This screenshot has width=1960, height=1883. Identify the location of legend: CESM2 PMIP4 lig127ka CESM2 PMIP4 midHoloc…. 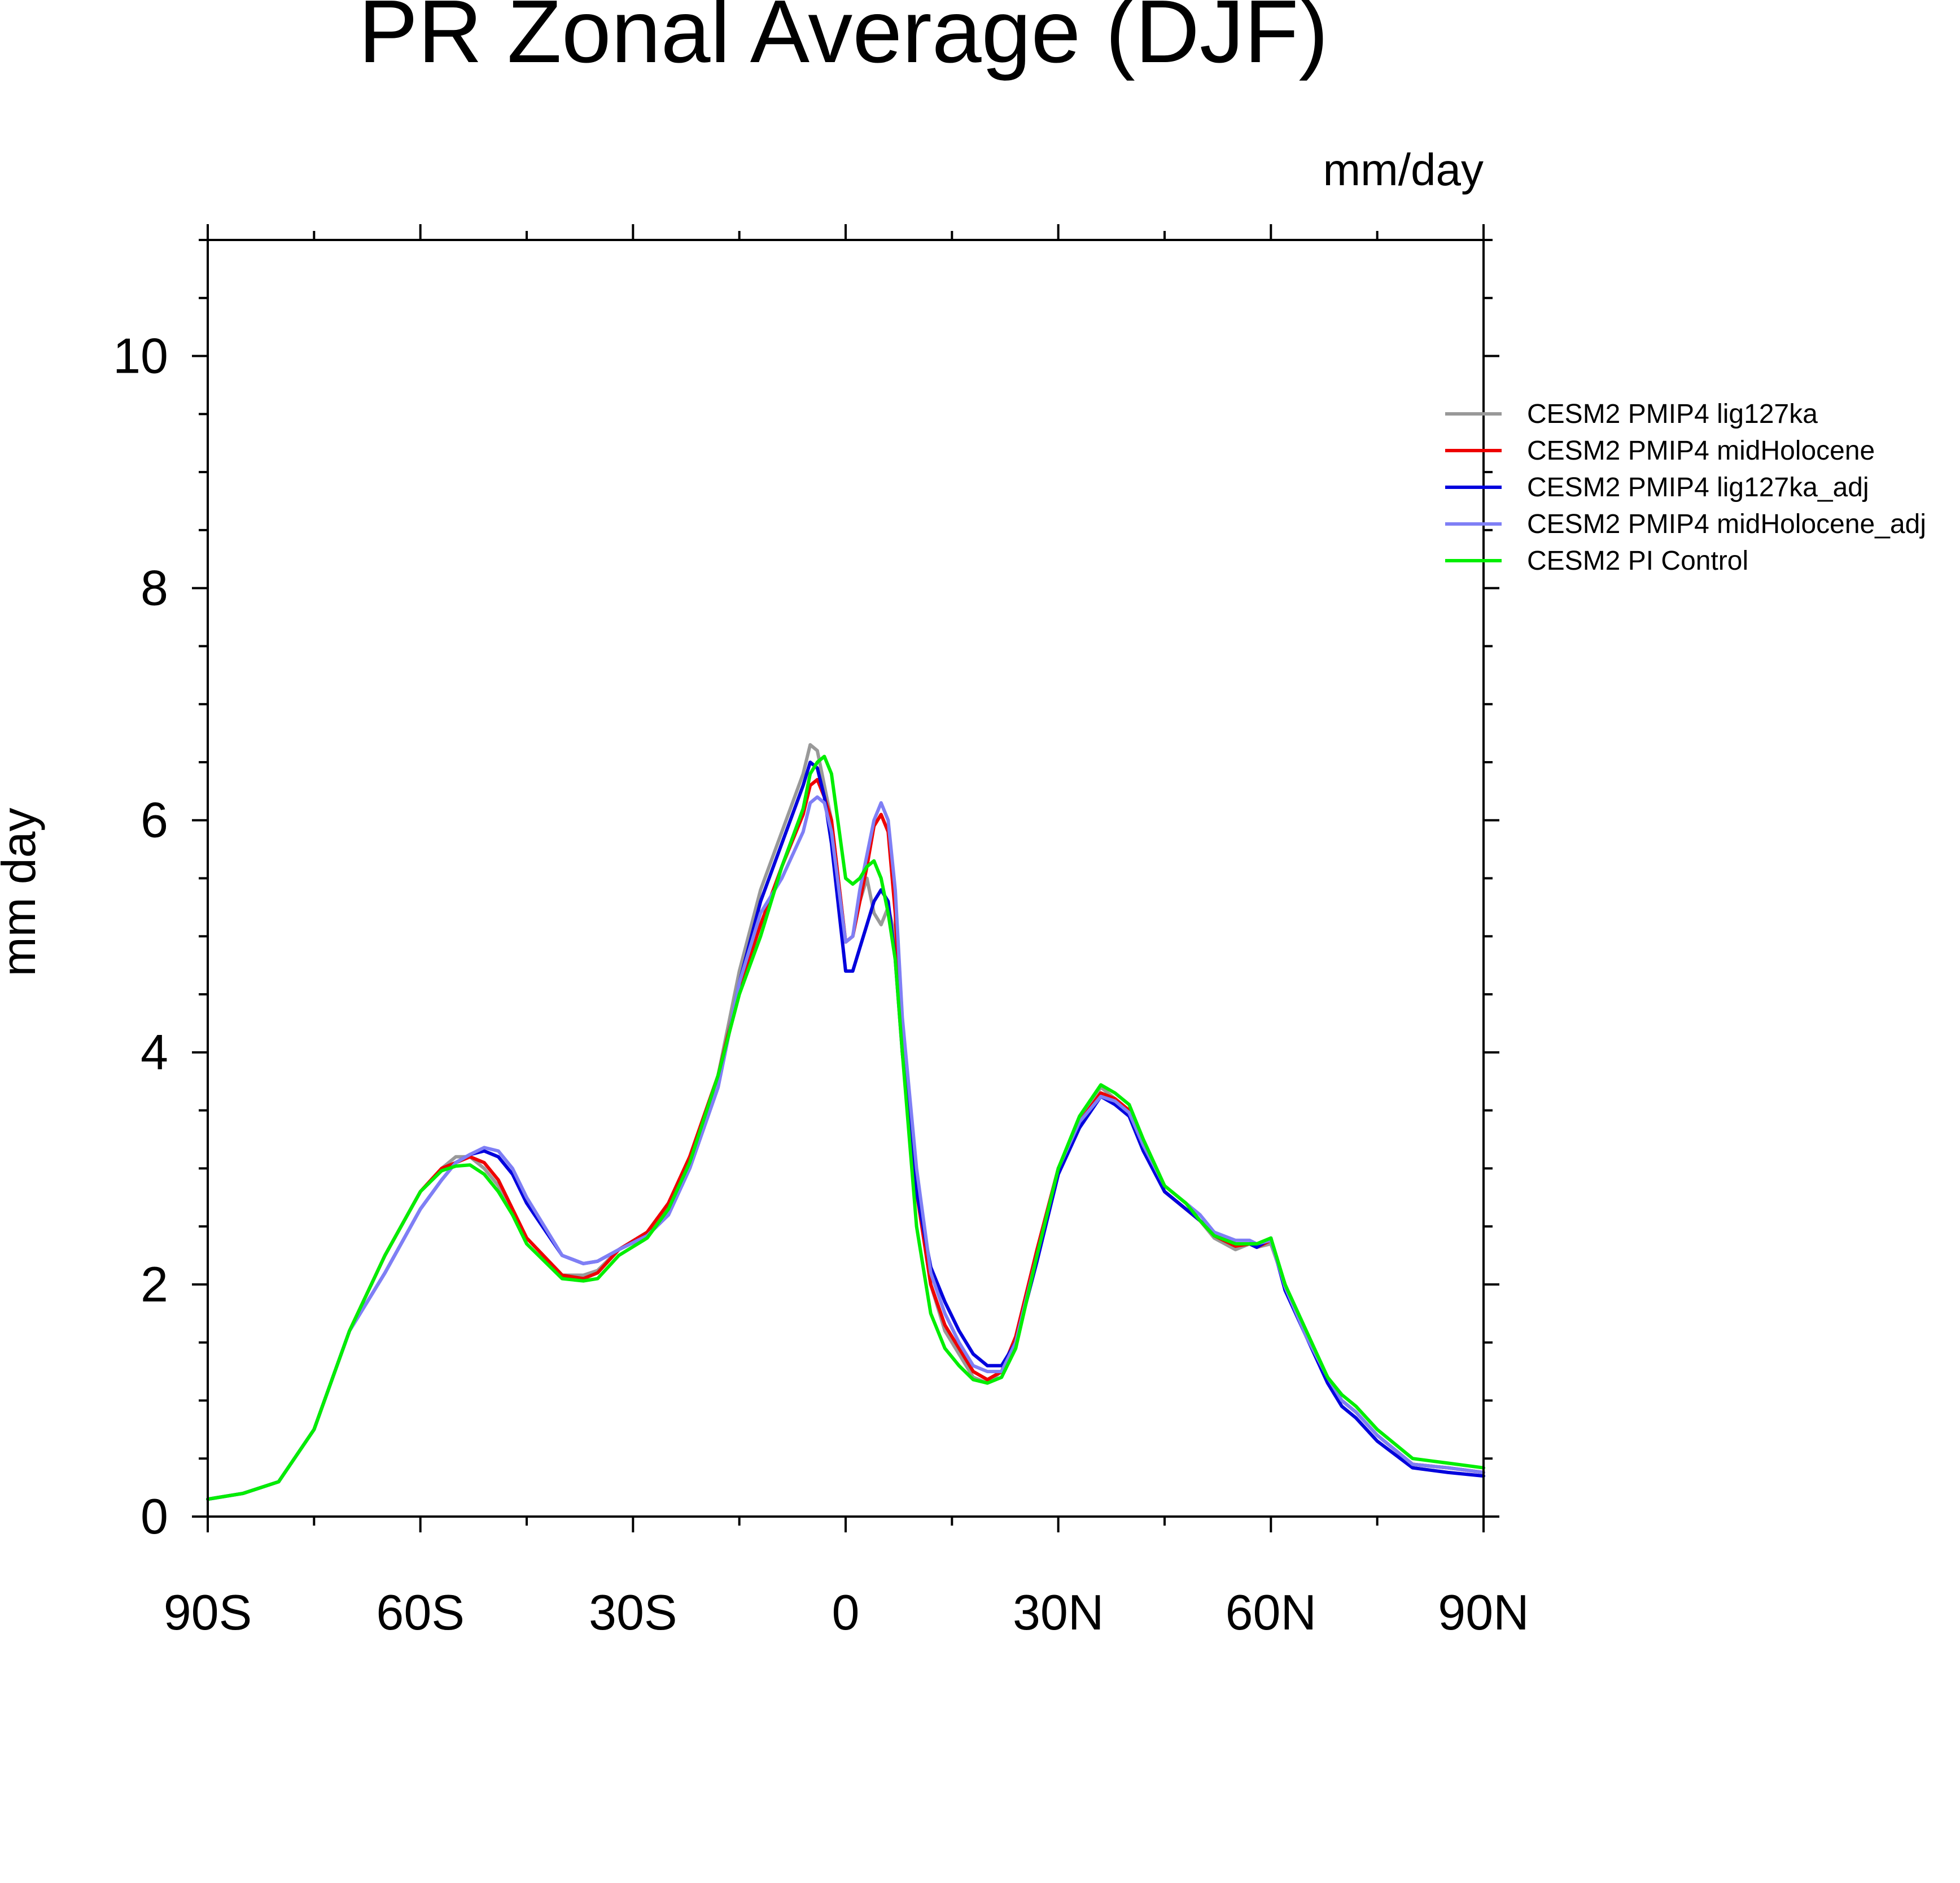
(1685, 488).